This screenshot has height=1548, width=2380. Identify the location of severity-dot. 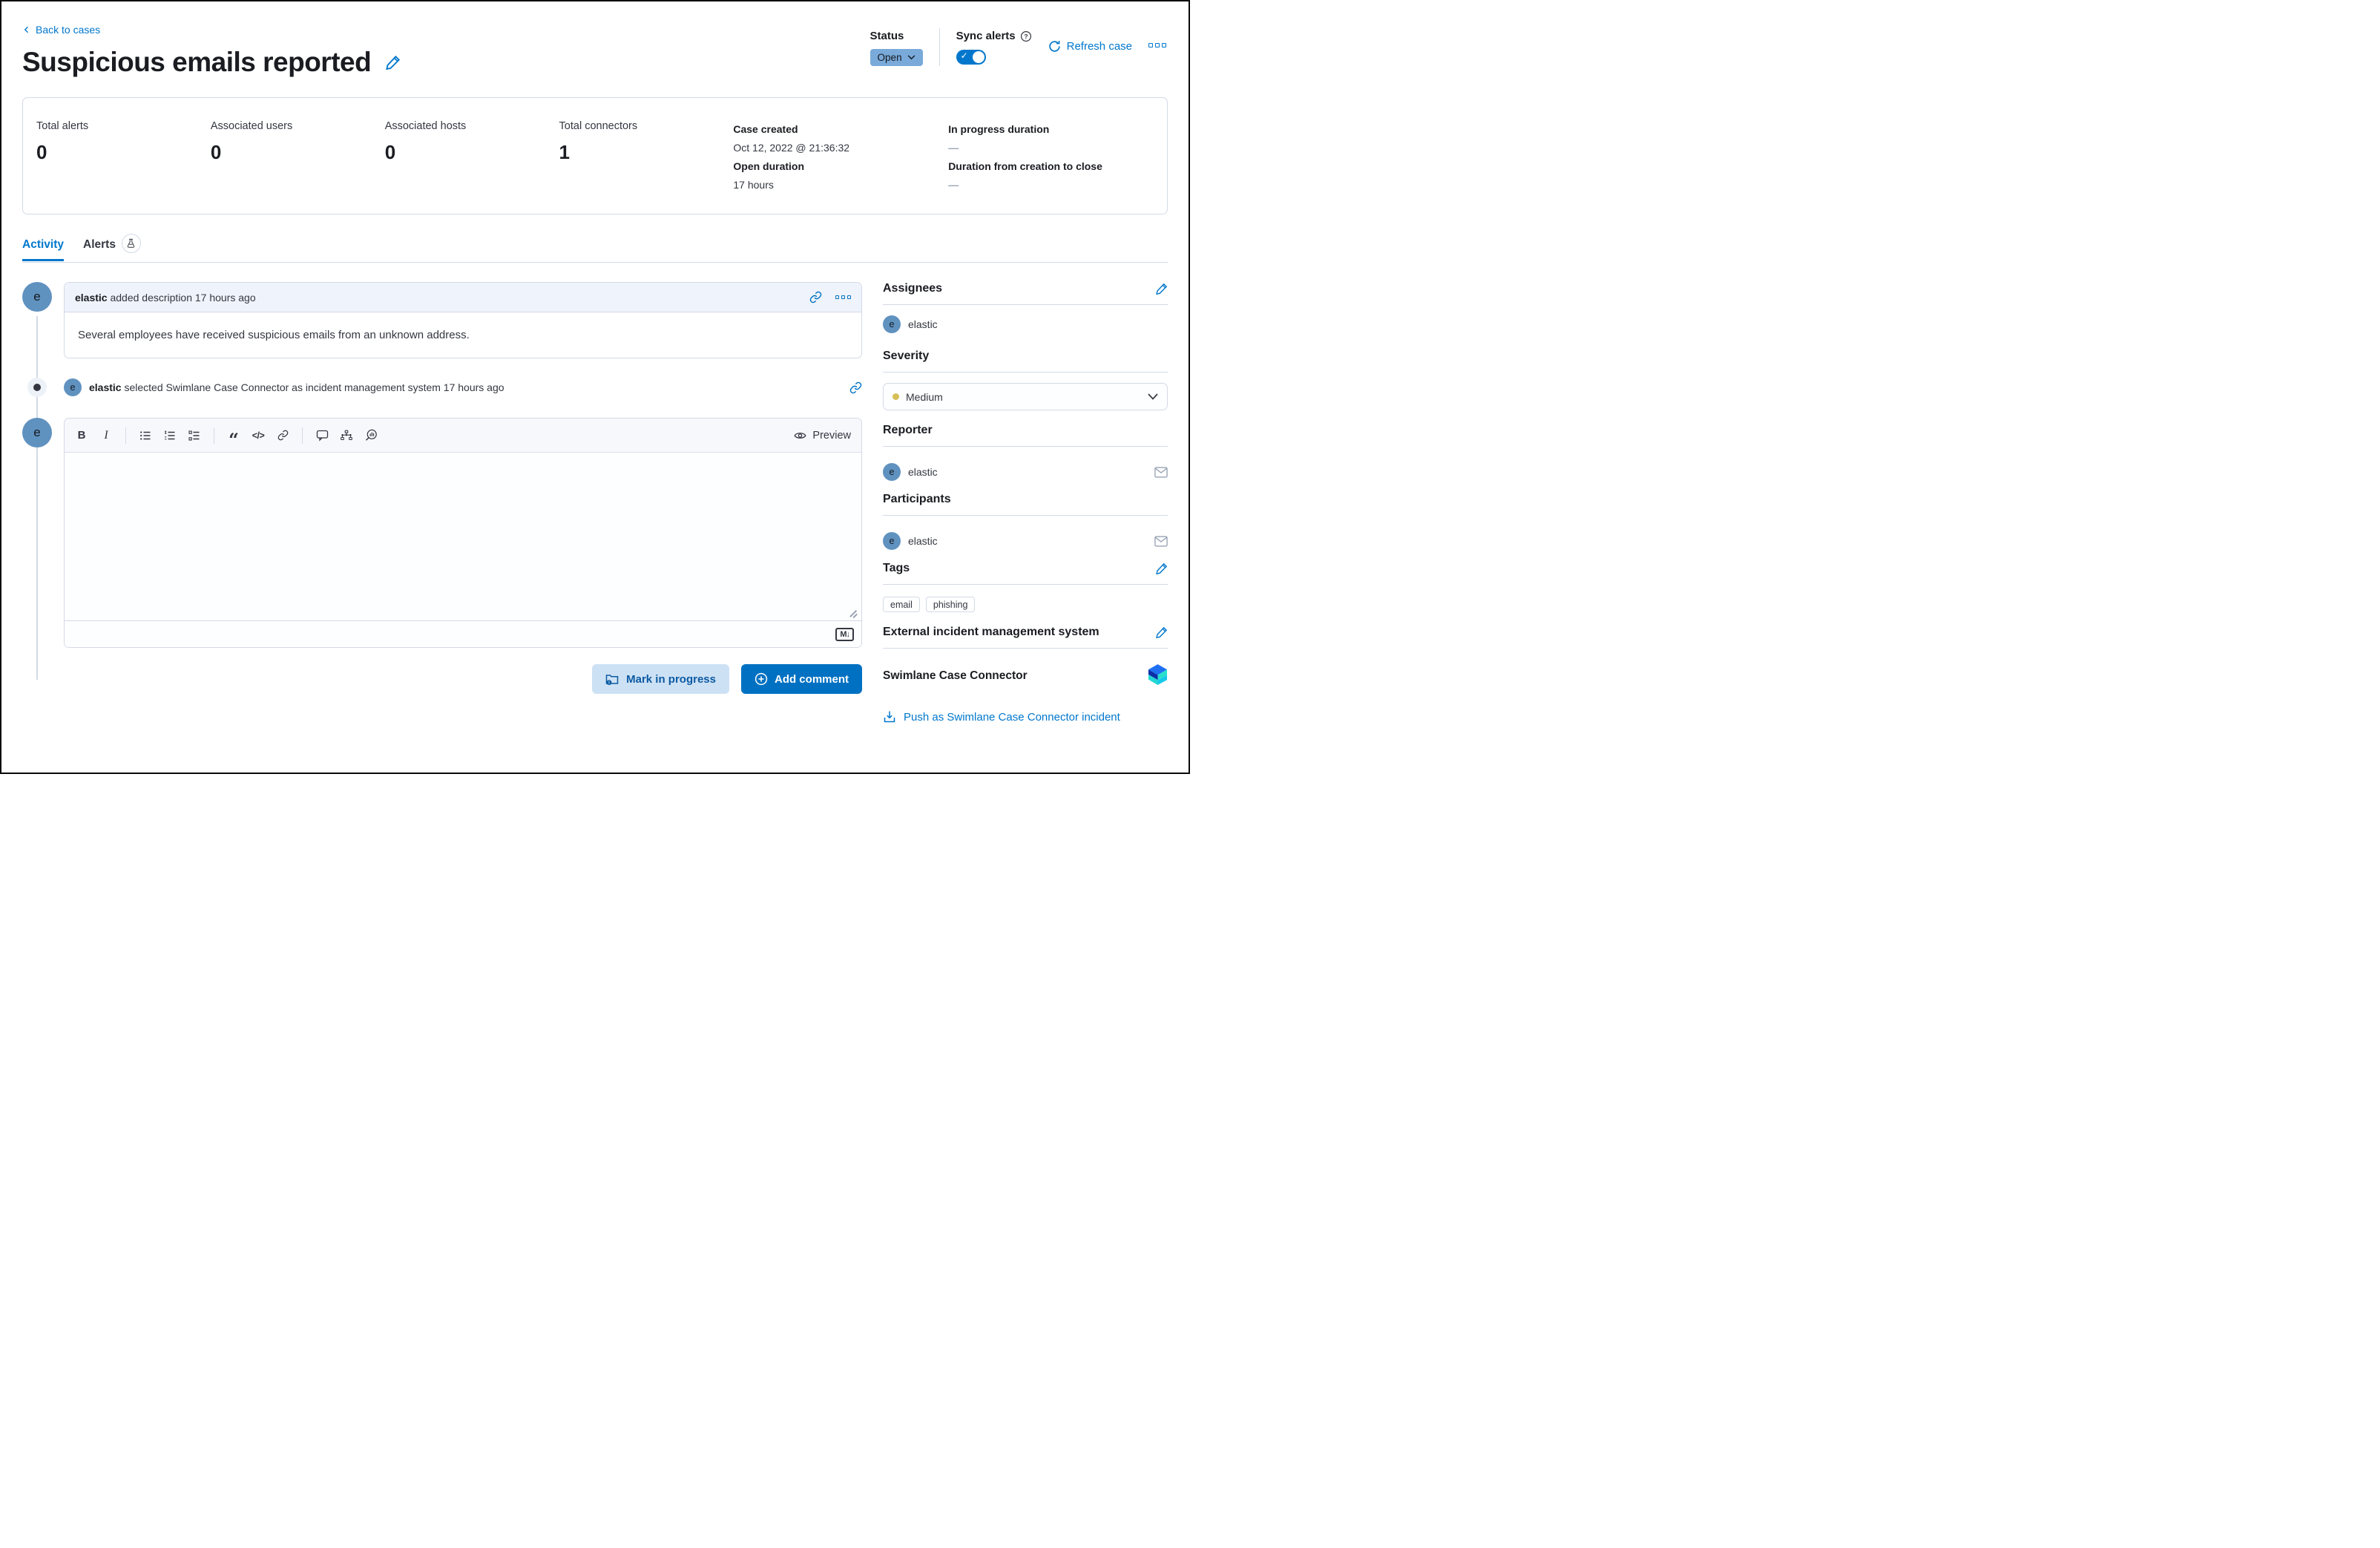
(895, 396).